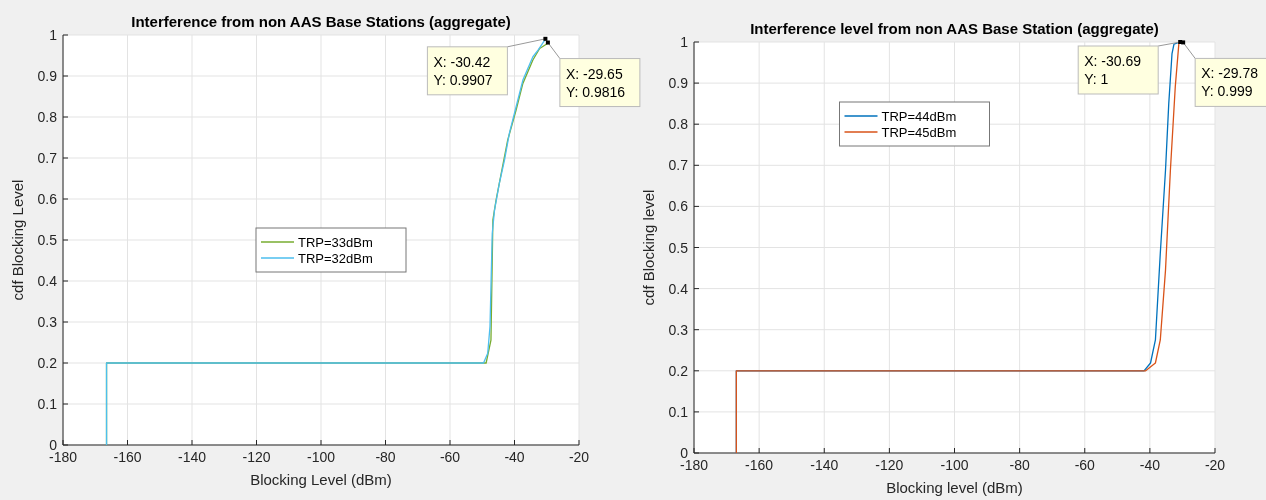 The image size is (1266, 500). Describe the element at coordinates (919, 116) in the screenshot. I see `legend-label: TRP=44dBm` at that location.